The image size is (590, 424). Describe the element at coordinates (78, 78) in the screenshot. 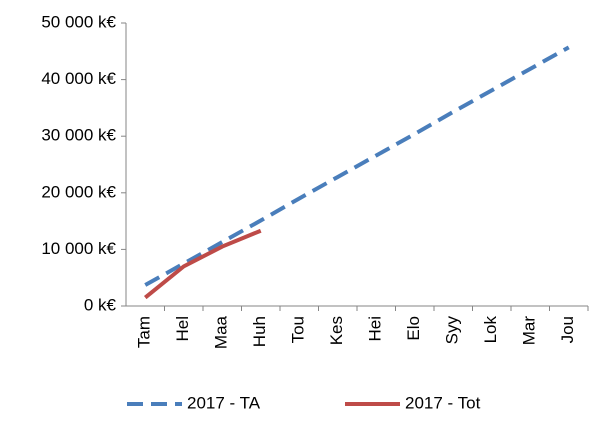

I see `y-tick-label: 40 000 k€` at that location.